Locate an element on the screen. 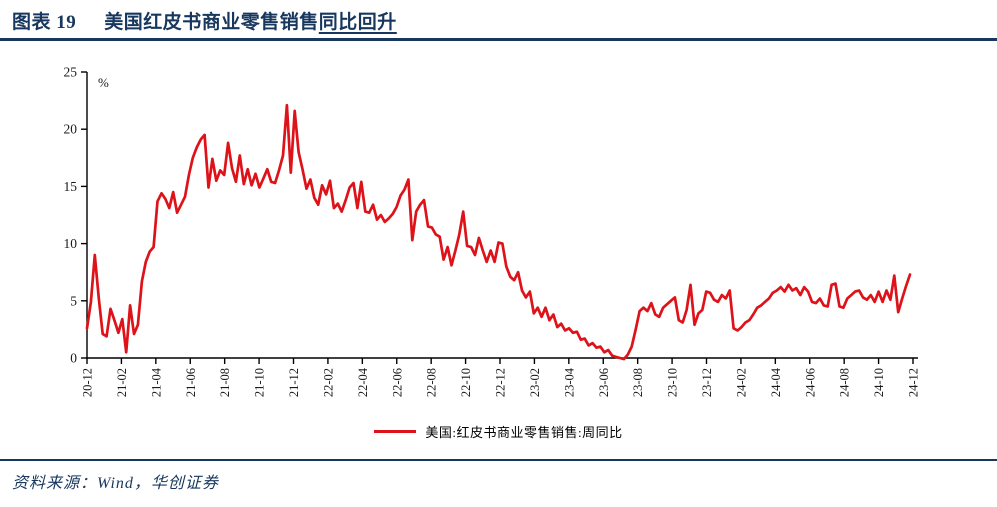 The width and height of the screenshot is (997, 507). x-tick-label: 24-10 is located at coordinates (879, 382).